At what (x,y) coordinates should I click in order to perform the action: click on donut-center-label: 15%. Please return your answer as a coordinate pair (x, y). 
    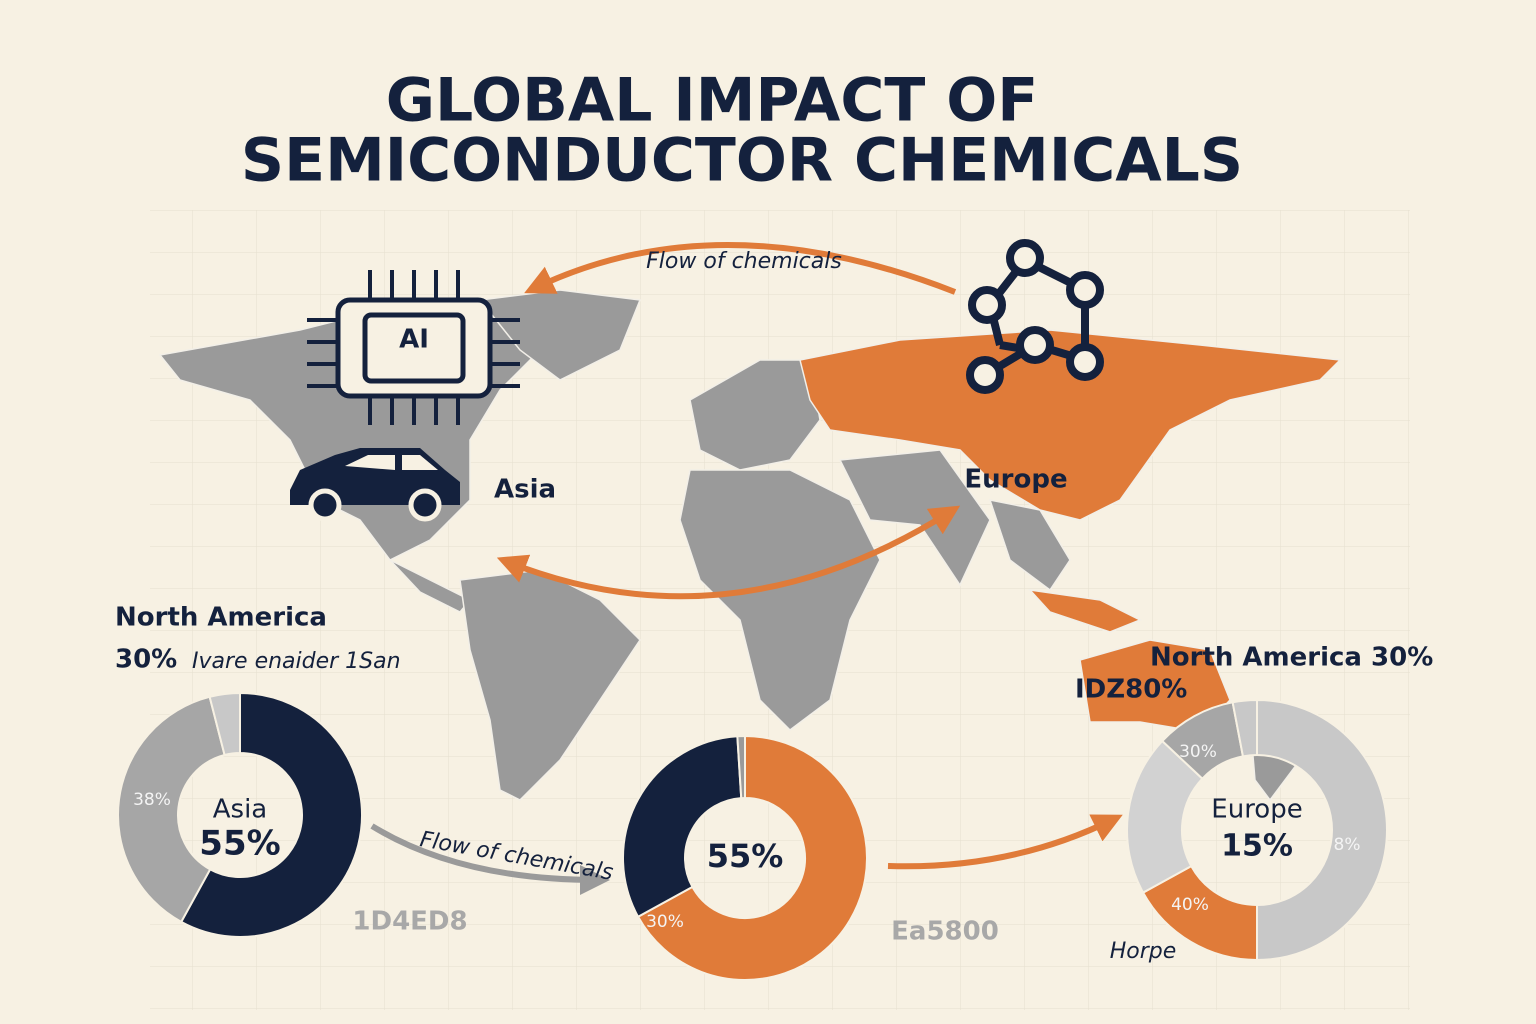
    Looking at the image, I should click on (1257, 846).